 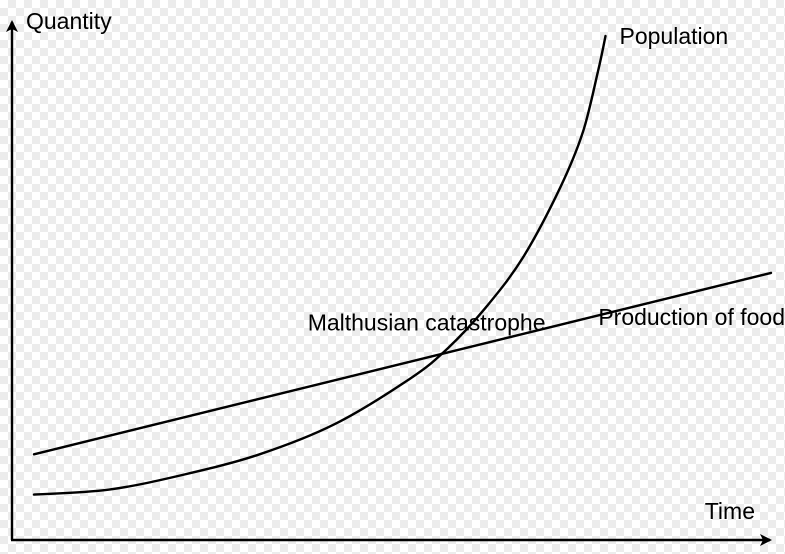 What do you see at coordinates (691, 317) in the screenshot?
I see `series-label-production-of-food: Production of food` at bounding box center [691, 317].